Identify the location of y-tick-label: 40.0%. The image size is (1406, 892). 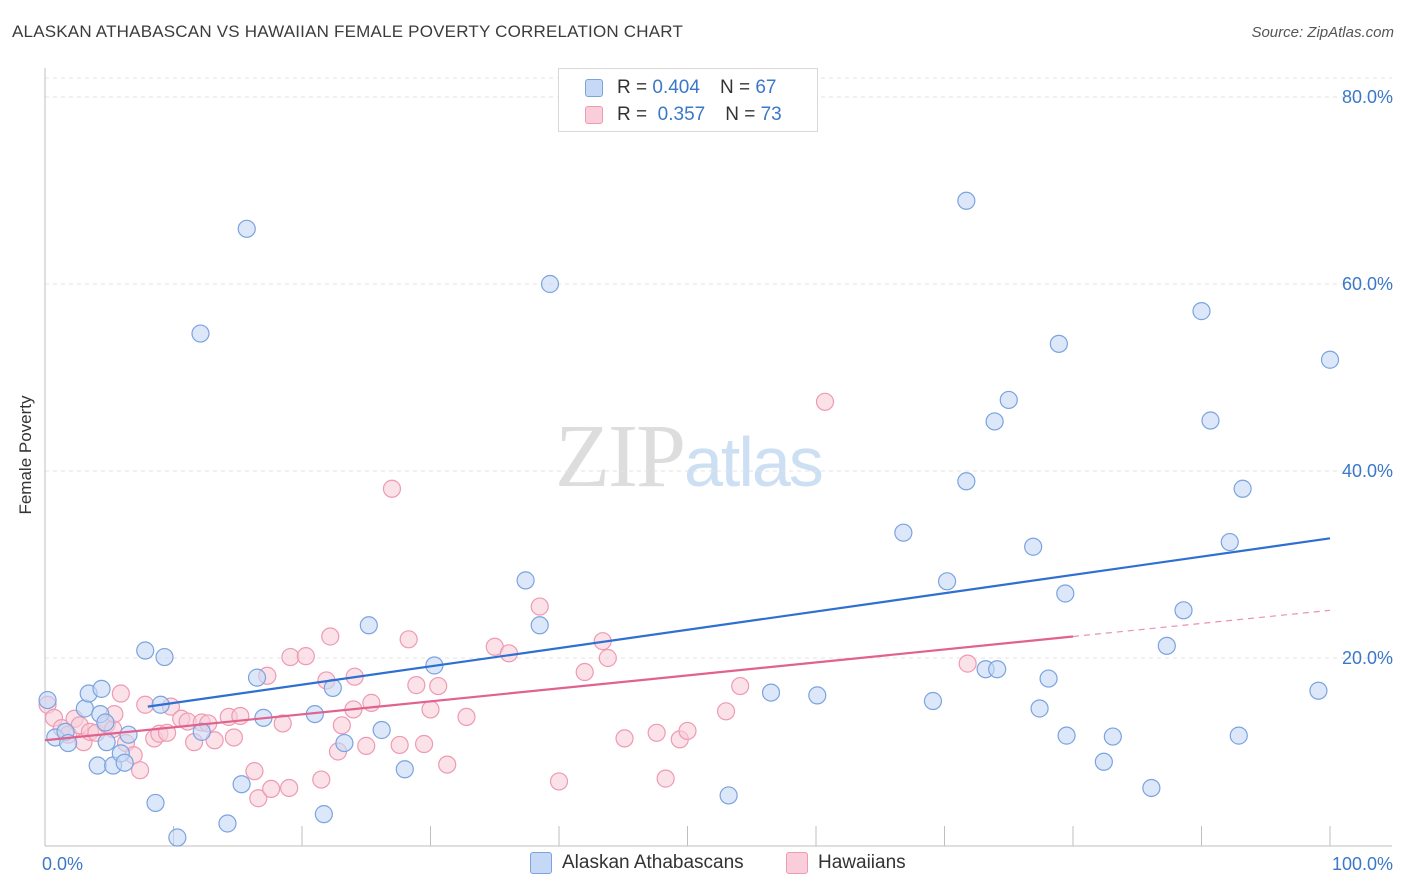
(1367, 471).